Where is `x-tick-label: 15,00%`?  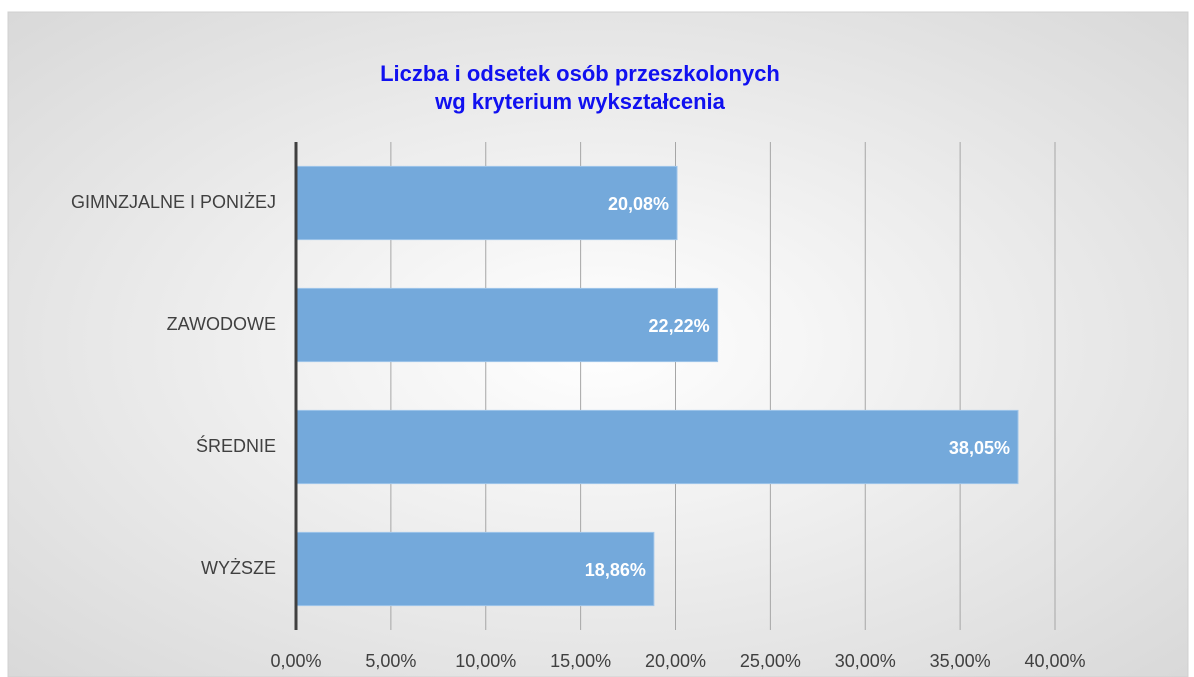
x-tick-label: 15,00% is located at coordinates (580, 661).